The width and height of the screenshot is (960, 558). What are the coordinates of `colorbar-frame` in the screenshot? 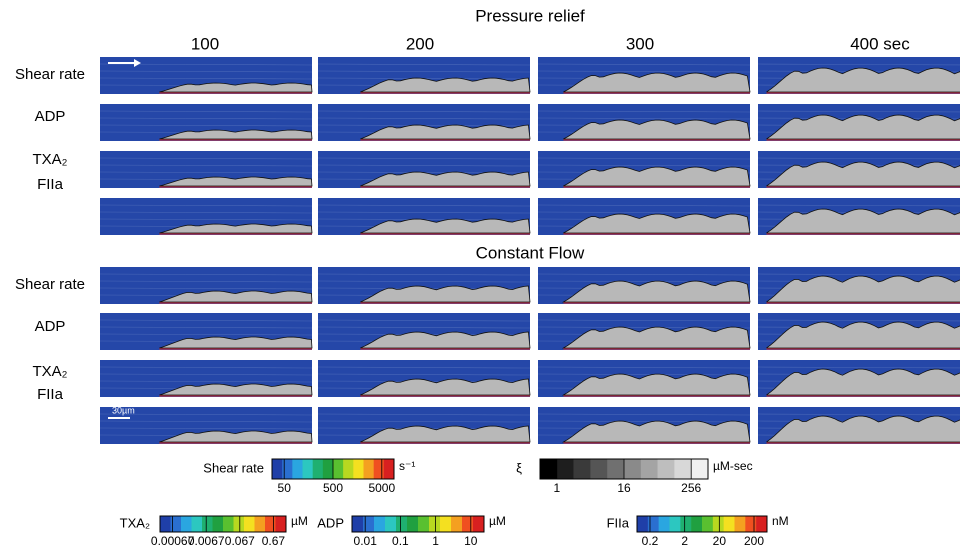 It's located at (418, 524).